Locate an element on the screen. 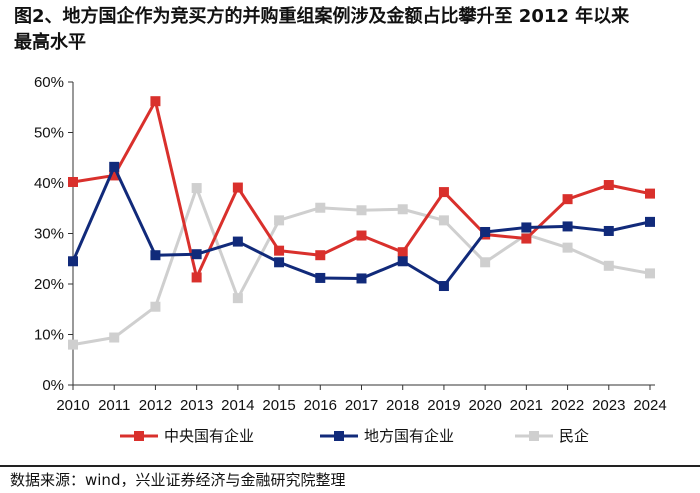 The height and width of the screenshot is (493, 700). chart-title-line1: 图2、地方国企作为竞买方的并购重组案例涉及金额占比攀升至 2012 年以来 is located at coordinates (322, 16).